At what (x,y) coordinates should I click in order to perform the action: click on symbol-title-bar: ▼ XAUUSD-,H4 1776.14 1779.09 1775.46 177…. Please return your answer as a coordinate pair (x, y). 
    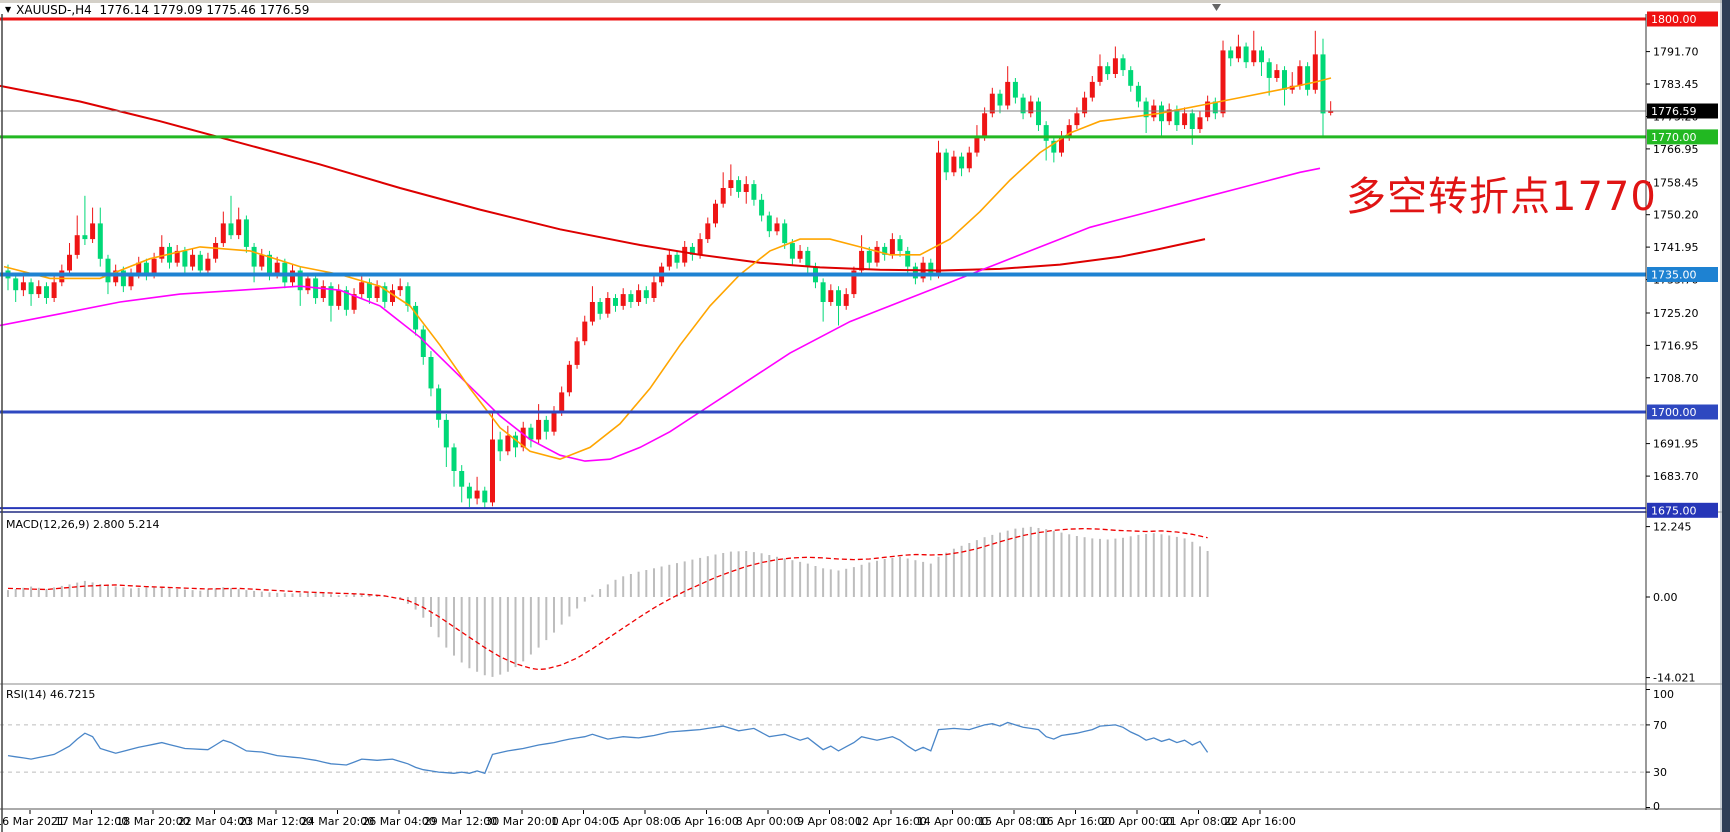
    Looking at the image, I should click on (157, 9).